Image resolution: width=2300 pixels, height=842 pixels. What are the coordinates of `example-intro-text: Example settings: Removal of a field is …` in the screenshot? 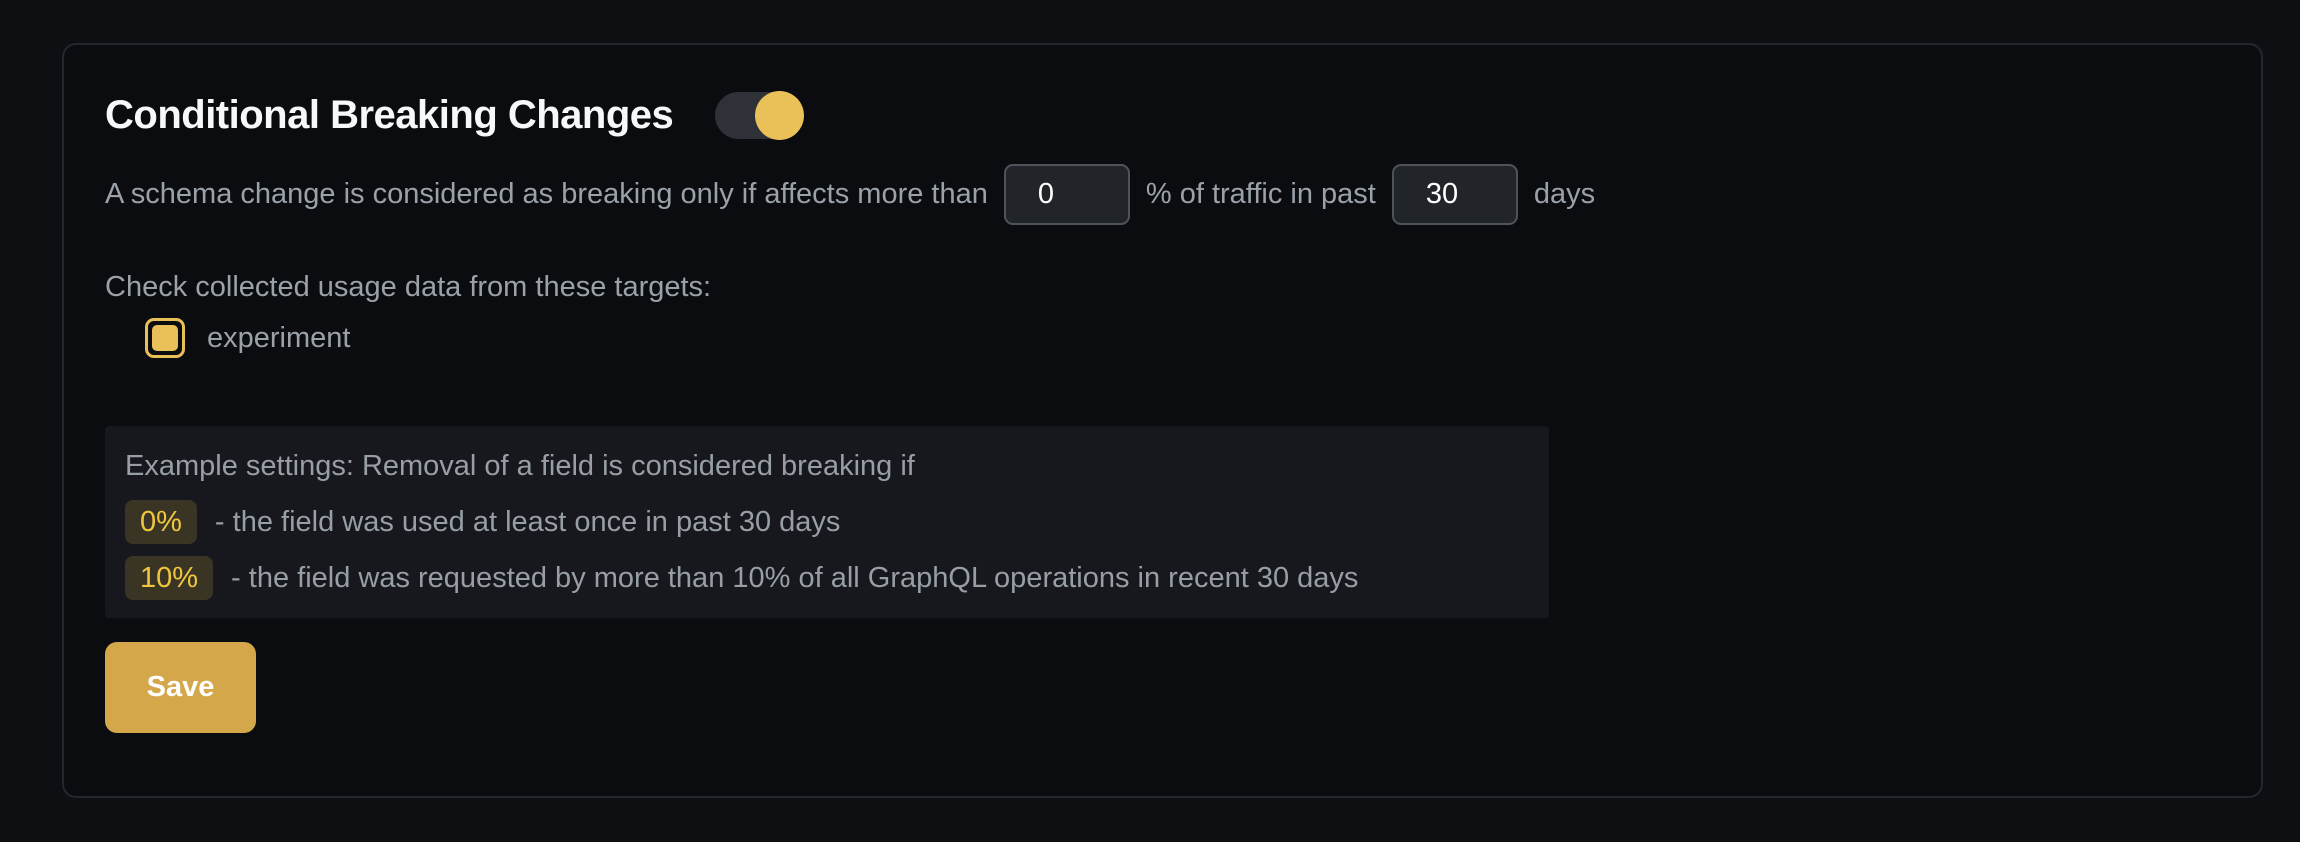 It's located at (520, 466).